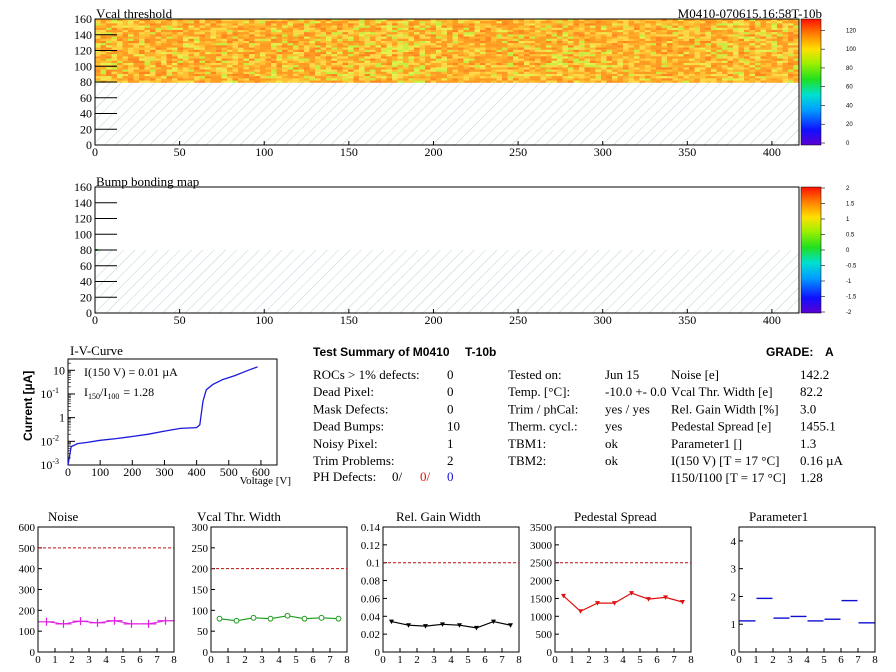  Describe the element at coordinates (370, 635) in the screenshot. I see `mini-ytick-label: 0.02` at that location.